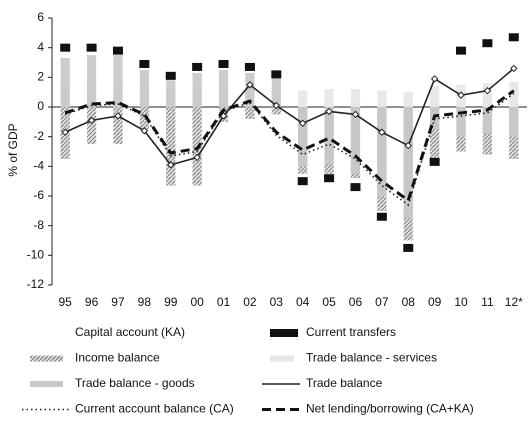  Describe the element at coordinates (92, 302) in the screenshot. I see `x-tick-label: 96` at that location.